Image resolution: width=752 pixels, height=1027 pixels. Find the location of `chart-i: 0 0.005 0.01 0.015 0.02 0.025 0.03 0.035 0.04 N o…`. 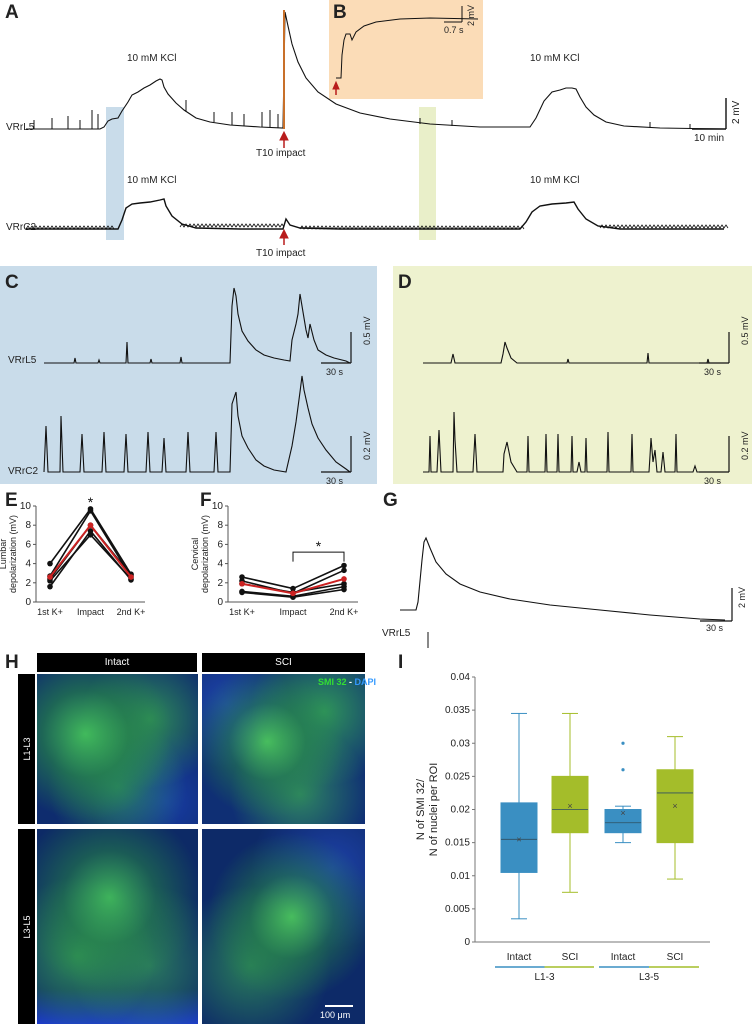

chart-i: 0 0.005 0.01 0.015 0.02 0.025 0.03 0.035 0.04 N o… is located at coordinates (562, 827).